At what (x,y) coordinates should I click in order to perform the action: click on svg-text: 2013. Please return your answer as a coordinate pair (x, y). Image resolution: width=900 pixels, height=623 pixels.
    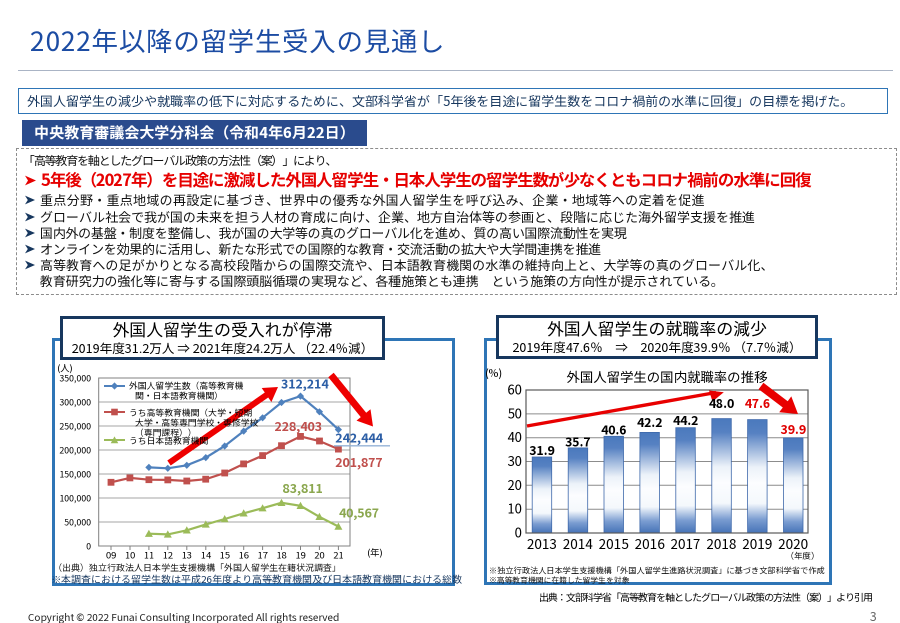
    Looking at the image, I should click on (542, 543).